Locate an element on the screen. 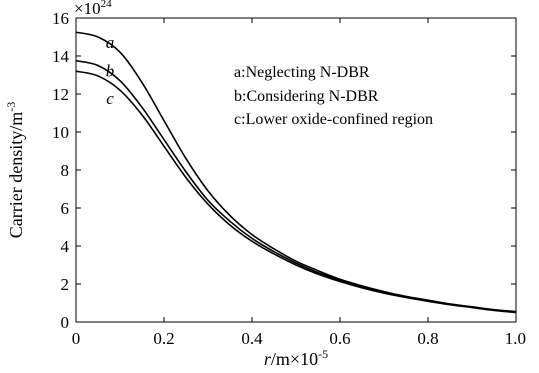 This screenshot has width=539, height=373. x-tick-label: 0.6 is located at coordinates (339, 338).